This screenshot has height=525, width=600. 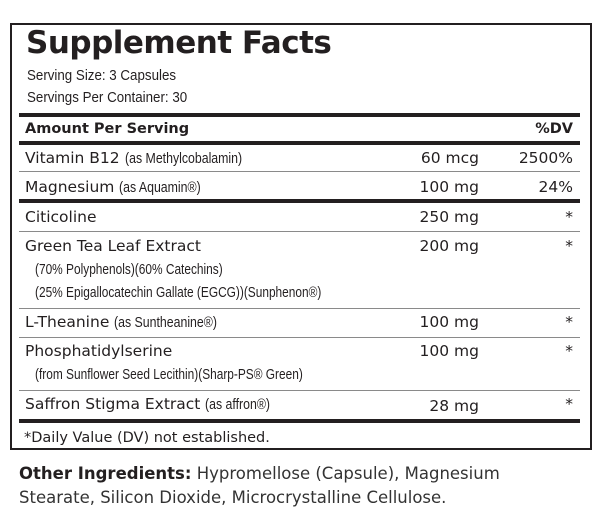 I want to click on amount-header: Amount Per Serving, so click(x=107, y=129).